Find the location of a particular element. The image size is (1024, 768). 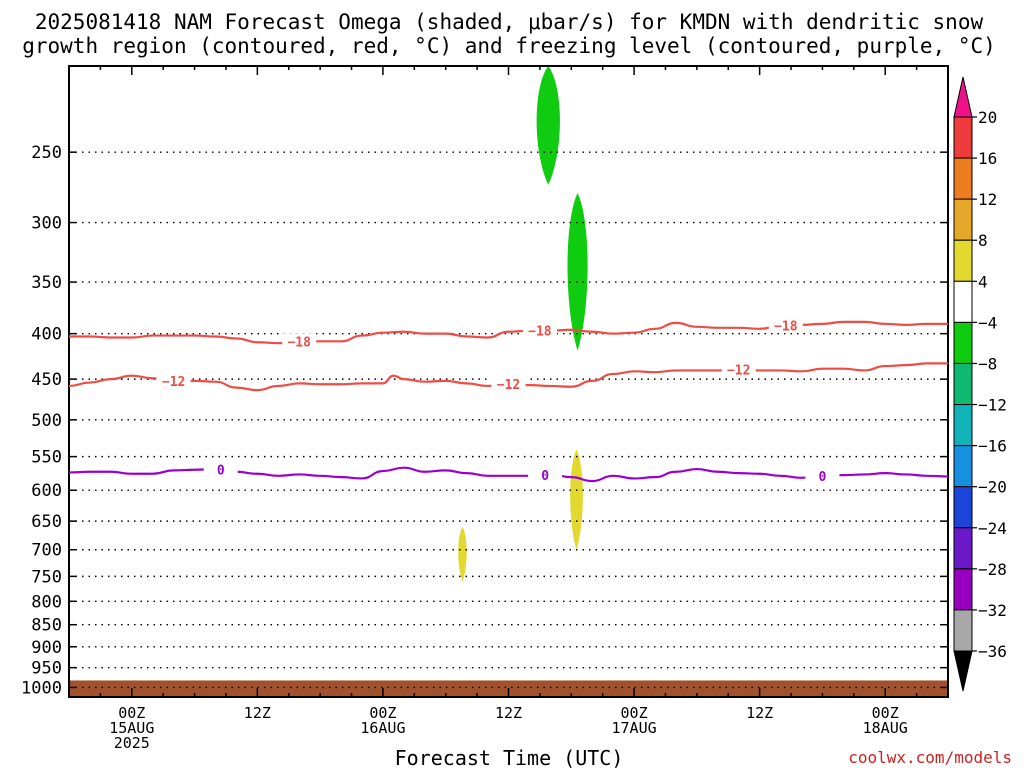

contour-label-bg--12-2 is located at coordinates (738, 369).